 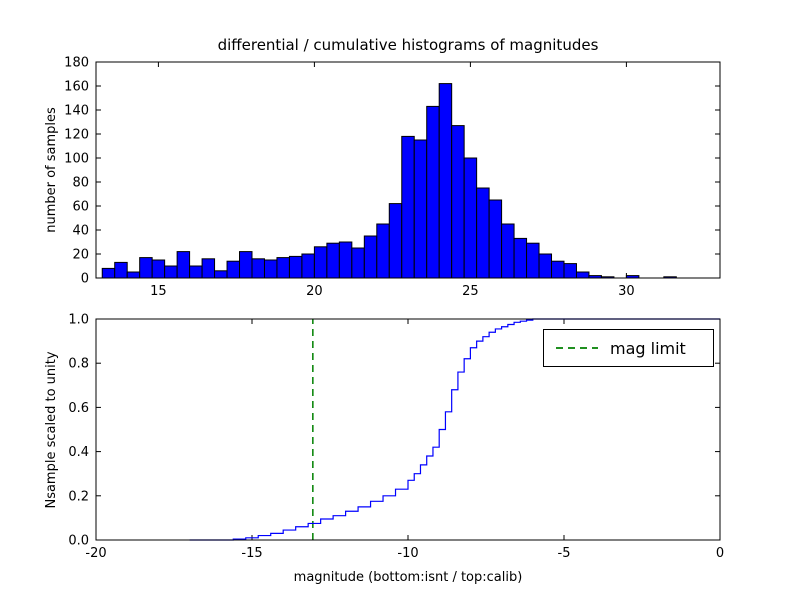 I want to click on x-tick-label: 30, so click(x=626, y=291).